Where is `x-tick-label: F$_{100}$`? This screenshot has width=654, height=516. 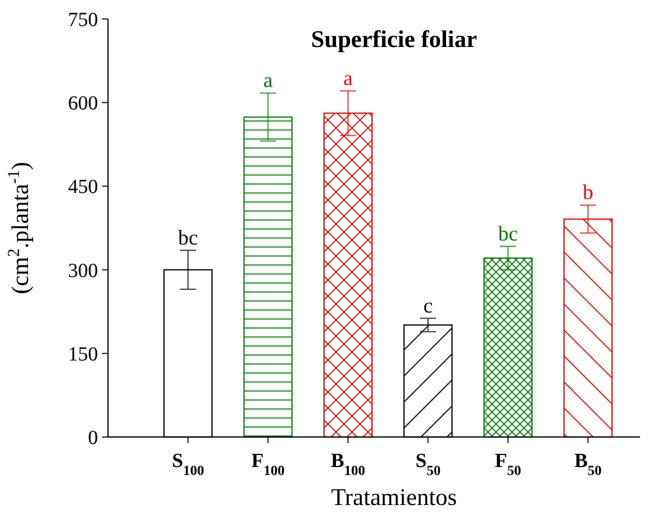
x-tick-label: F$_{100}$ is located at coordinates (268, 464).